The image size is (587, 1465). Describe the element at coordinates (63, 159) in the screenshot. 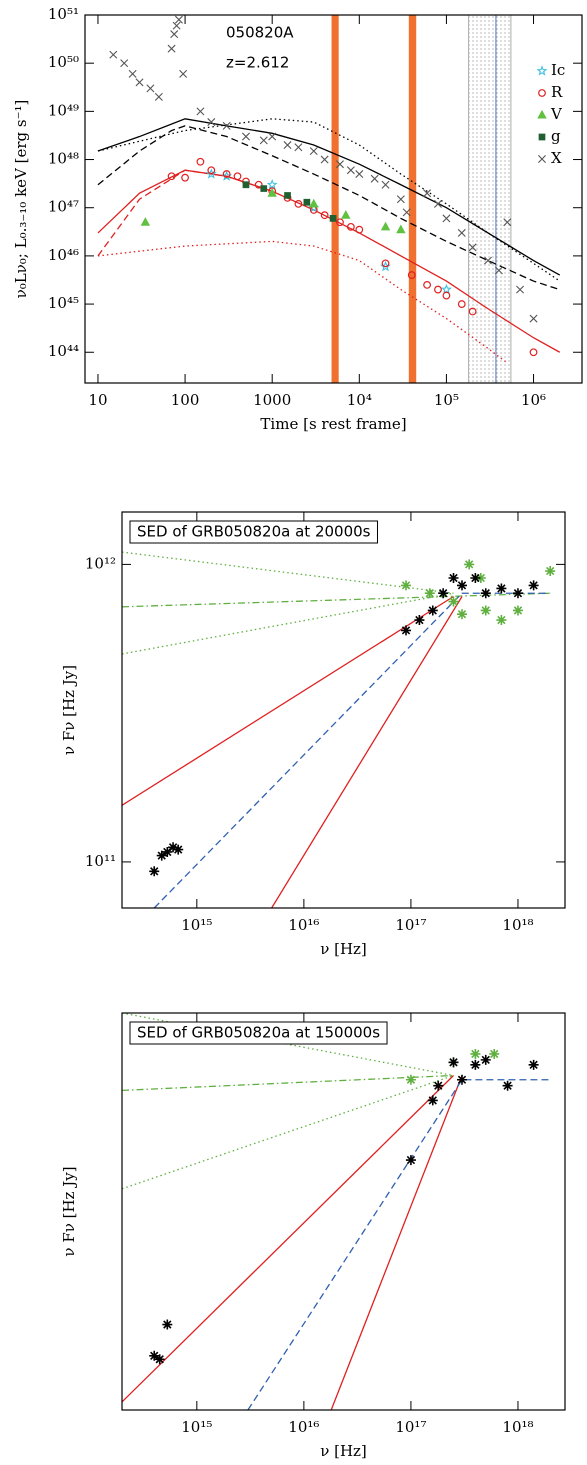

I see `y-tick-label: 10⁴⁸` at that location.